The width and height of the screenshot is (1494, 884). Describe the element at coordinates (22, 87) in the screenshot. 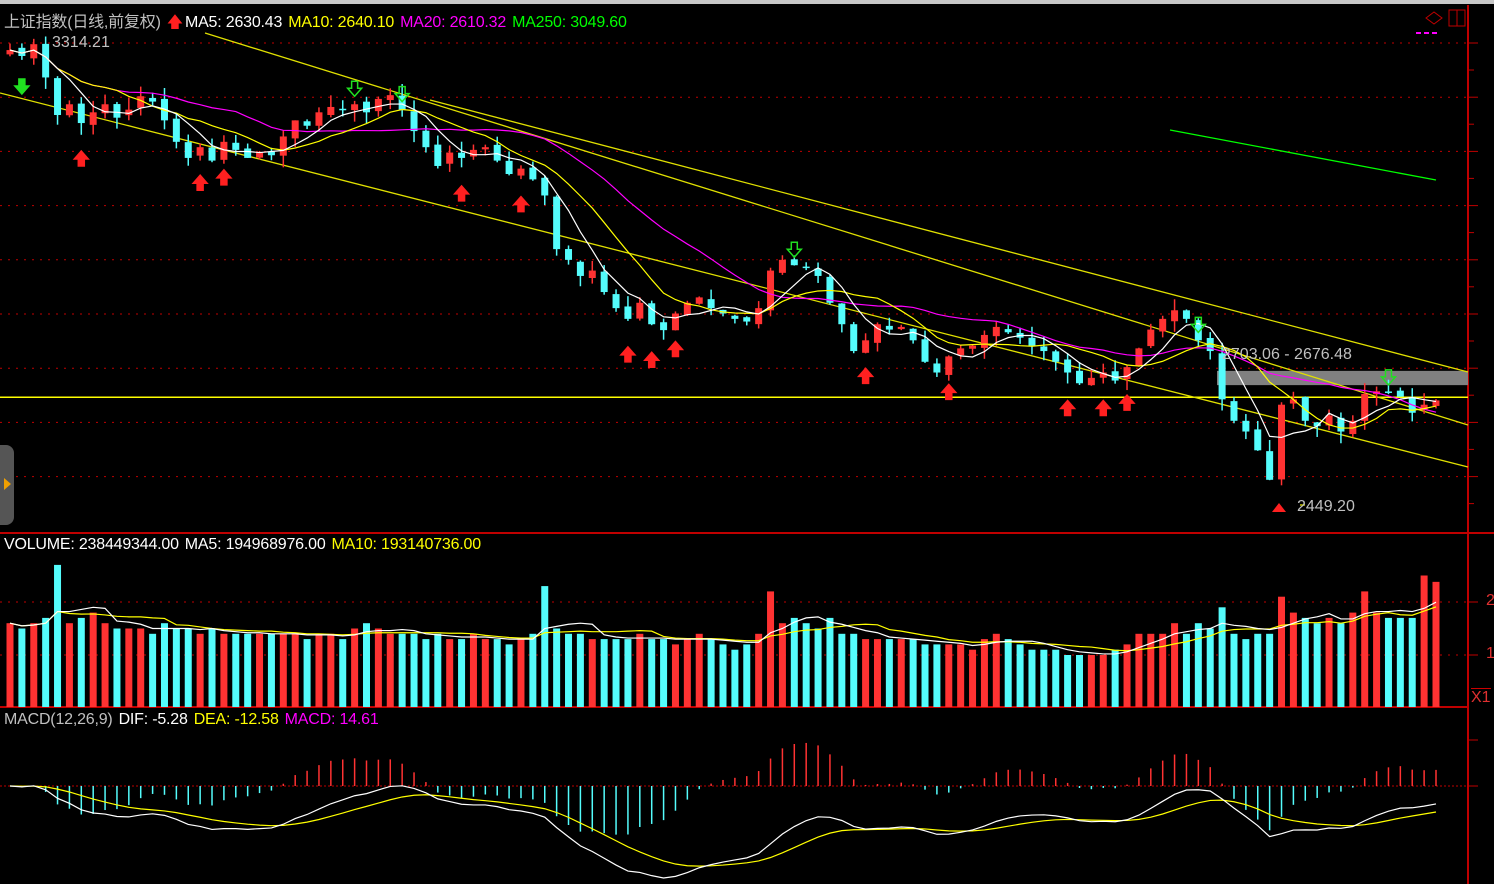

I see `strong-sell-arrow-icon` at that location.